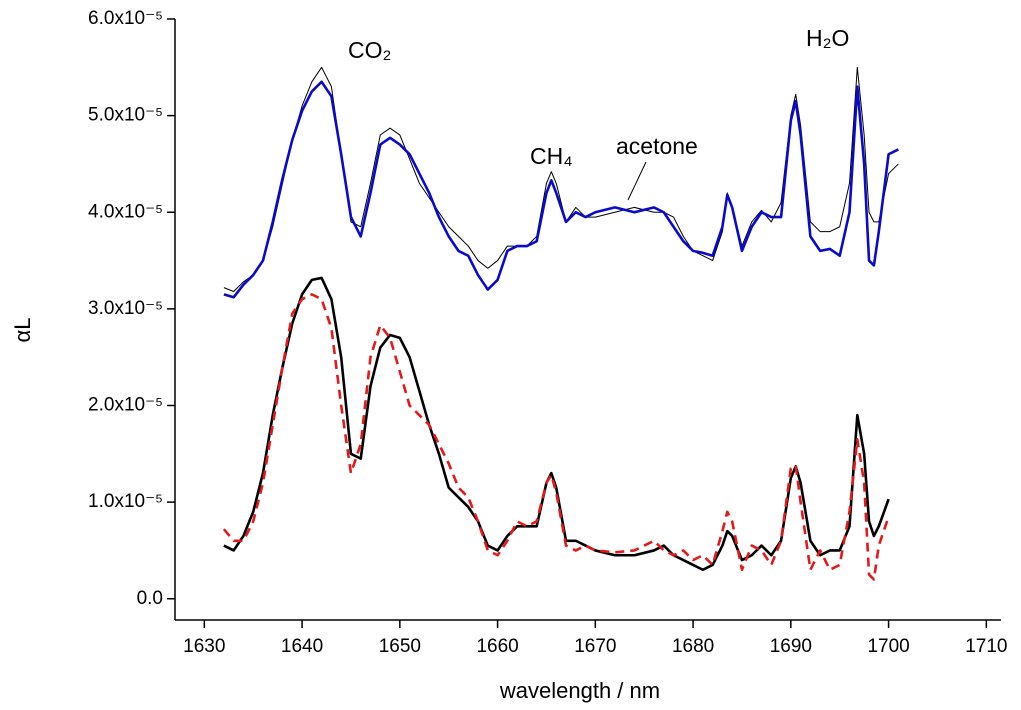 The image size is (1021, 710). I want to click on x-tick-label: 1660, so click(497, 646).